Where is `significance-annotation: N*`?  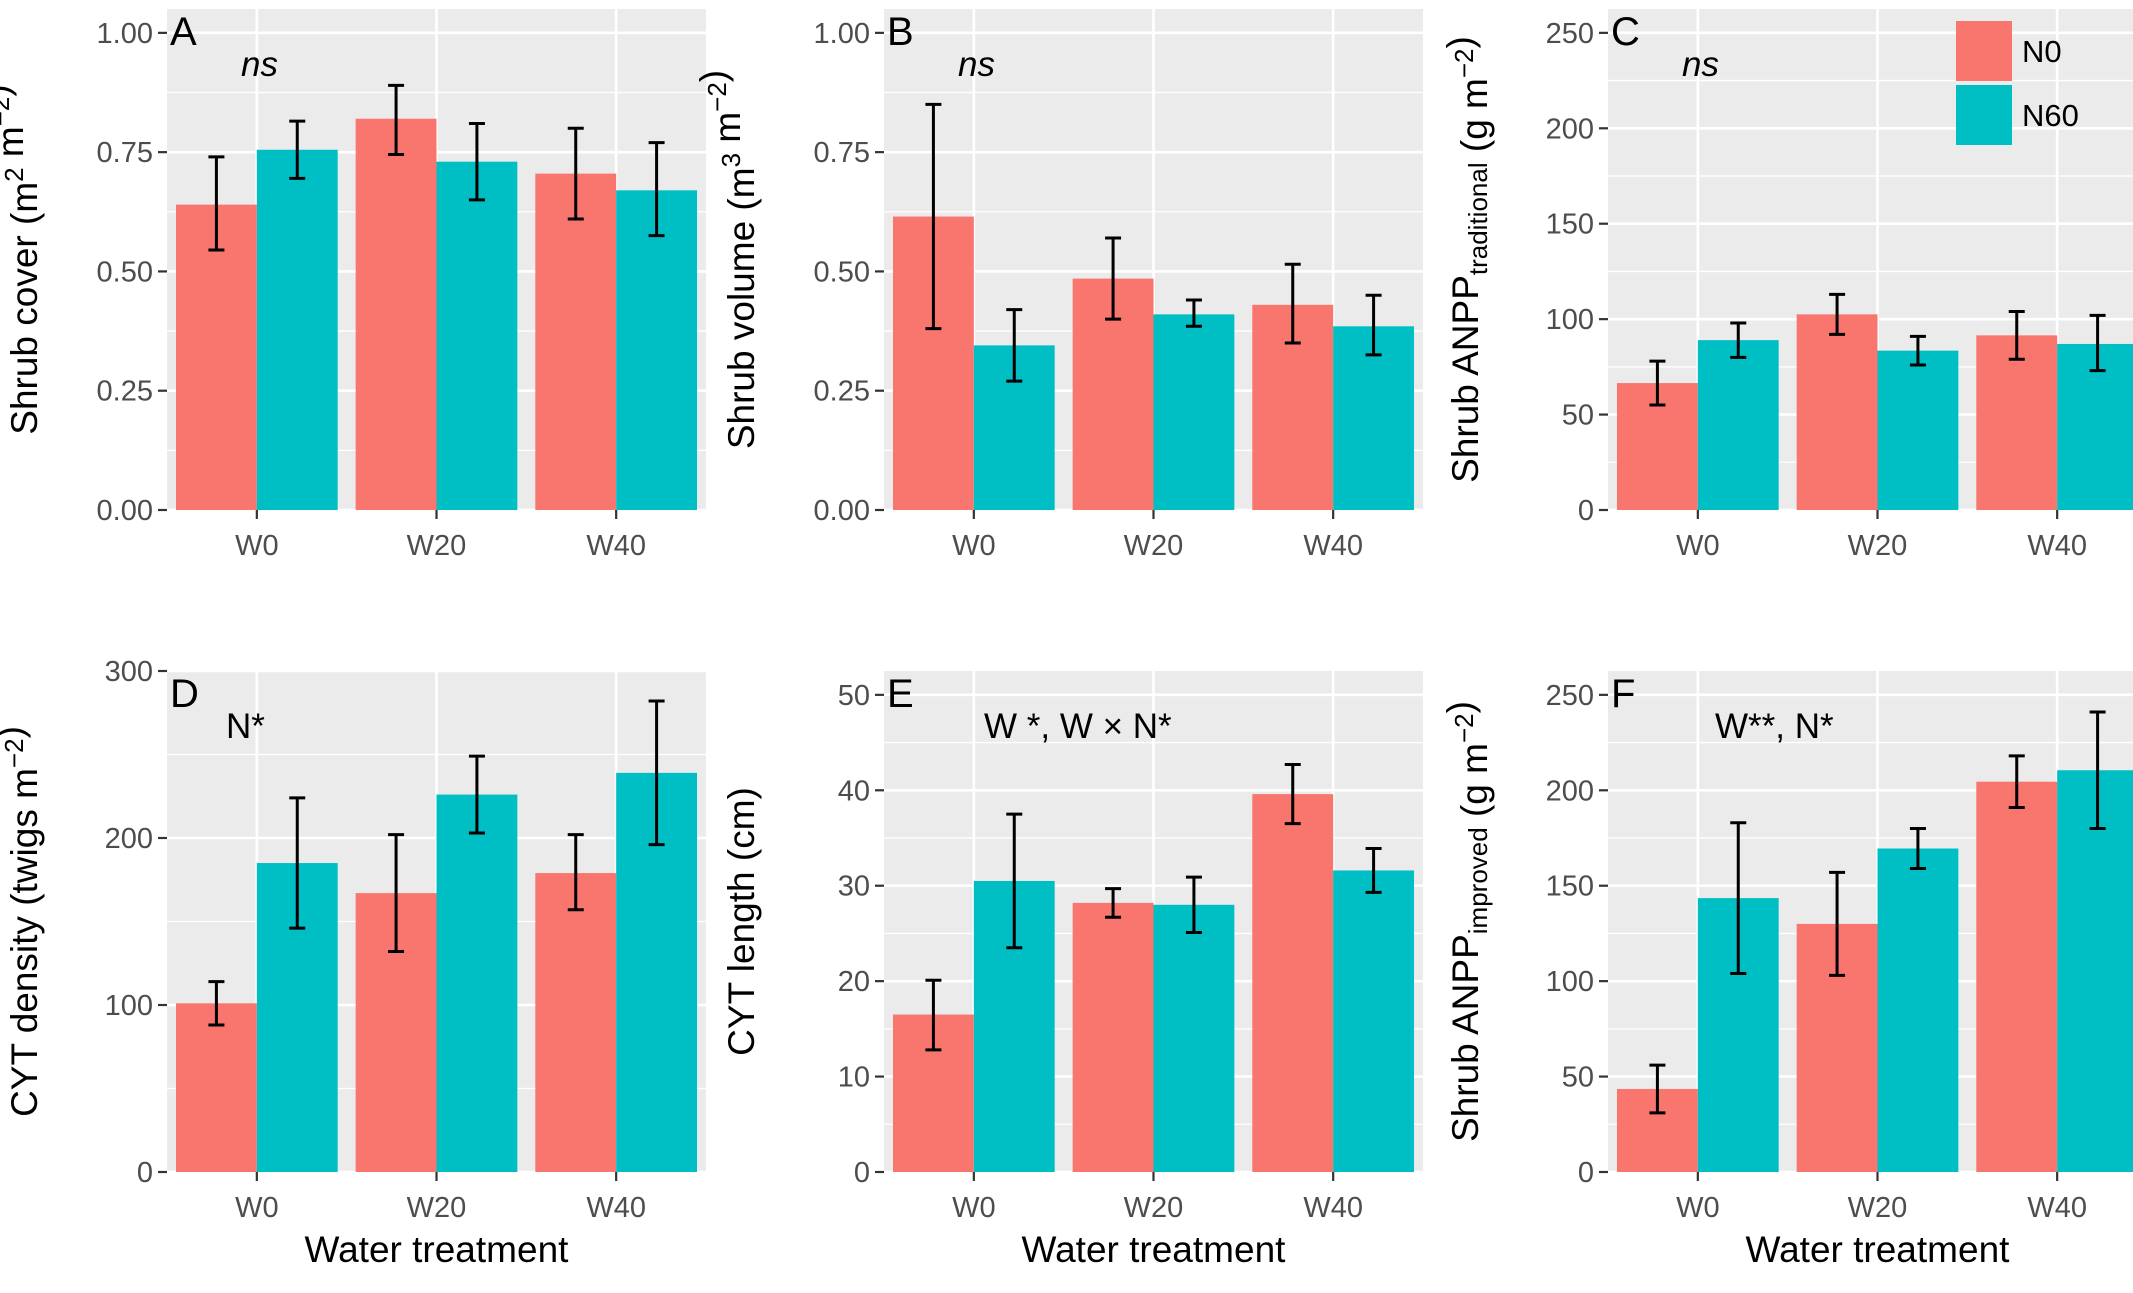 significance-annotation: N* is located at coordinates (245, 726).